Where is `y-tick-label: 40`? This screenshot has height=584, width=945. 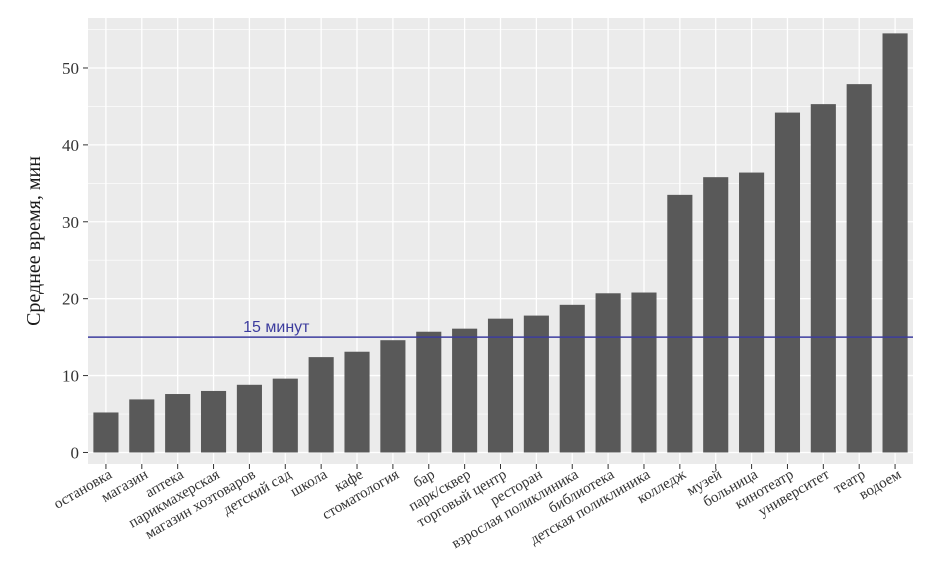
y-tick-label: 40 is located at coordinates (70, 145).